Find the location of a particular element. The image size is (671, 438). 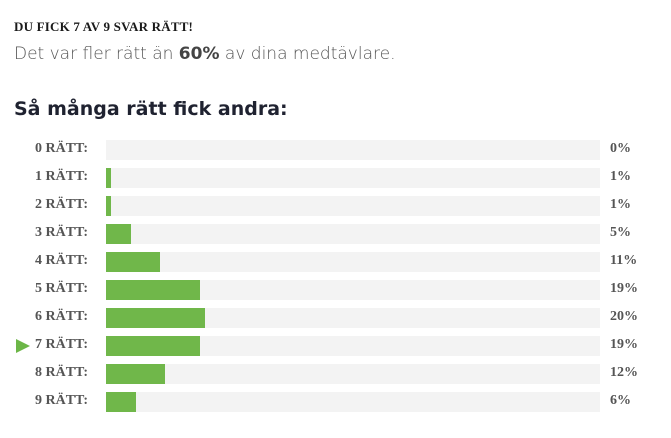

subtitle-percent: 60% is located at coordinates (199, 54).